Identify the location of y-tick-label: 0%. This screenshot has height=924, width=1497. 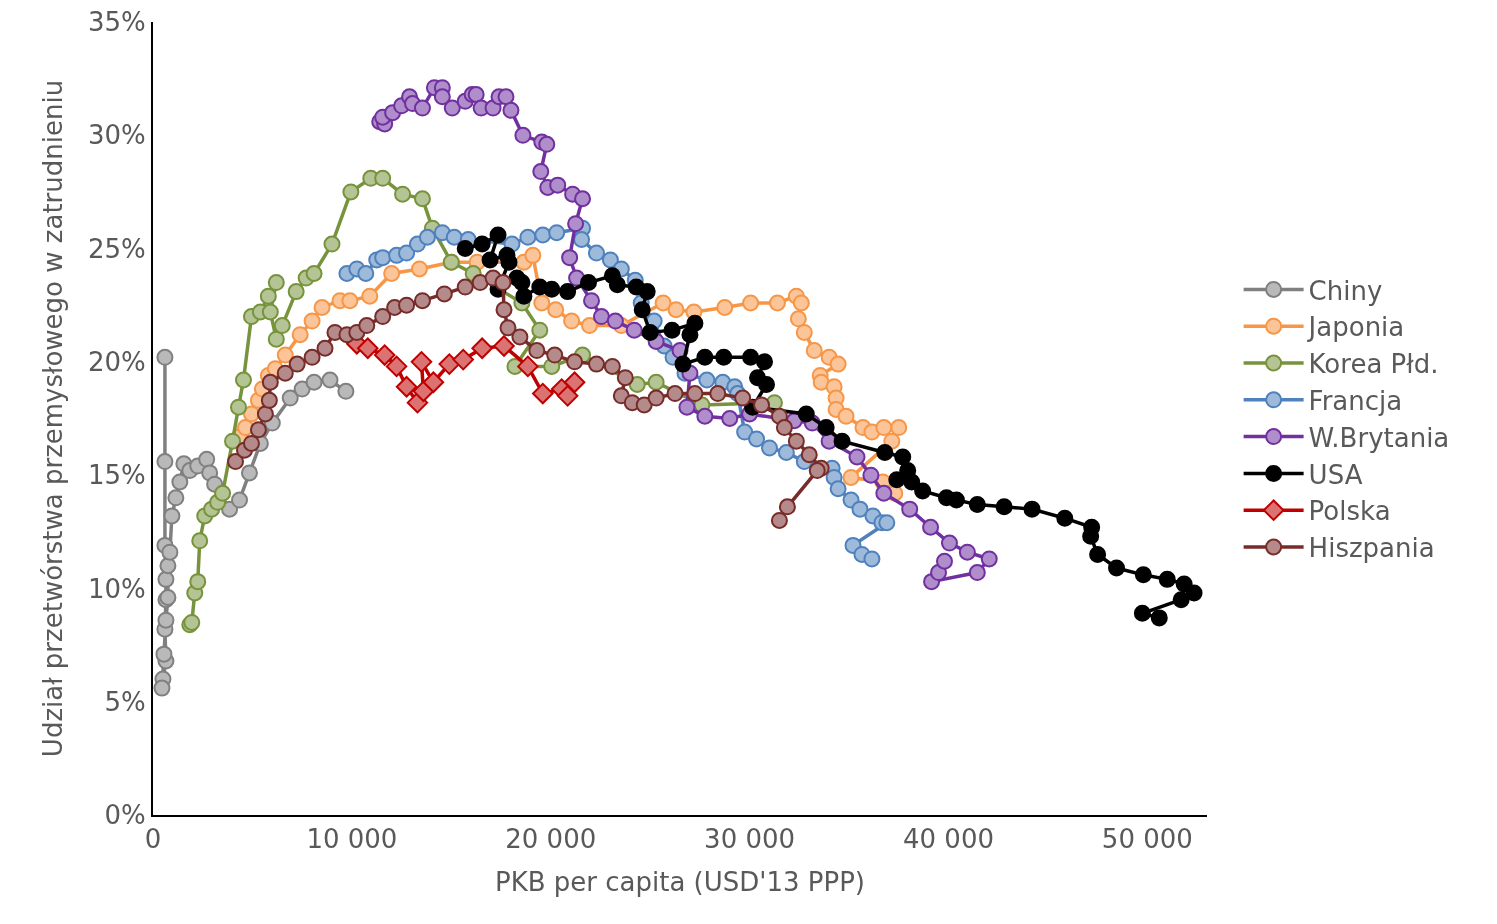
(125, 815).